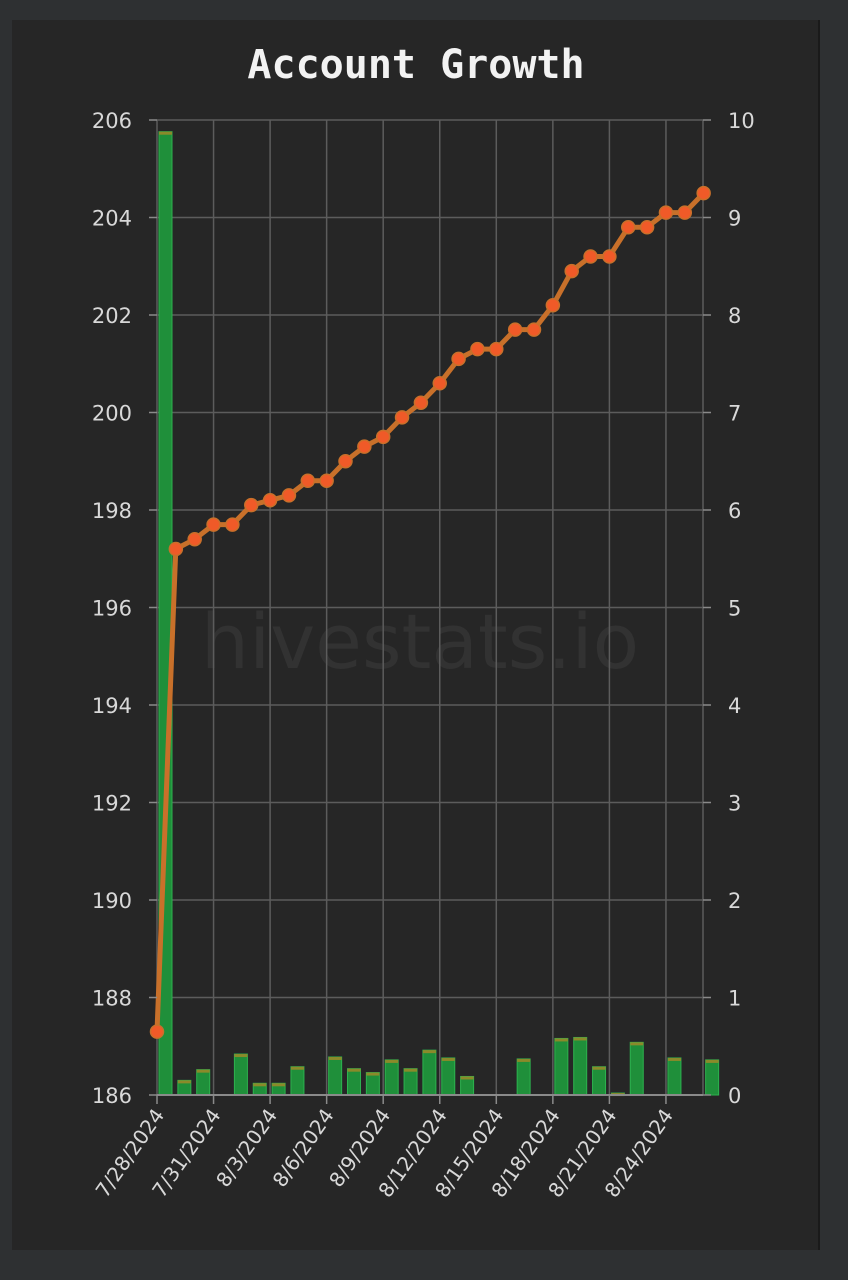  Describe the element at coordinates (734, 706) in the screenshot. I see `y-right-tick-label: 4` at that location.